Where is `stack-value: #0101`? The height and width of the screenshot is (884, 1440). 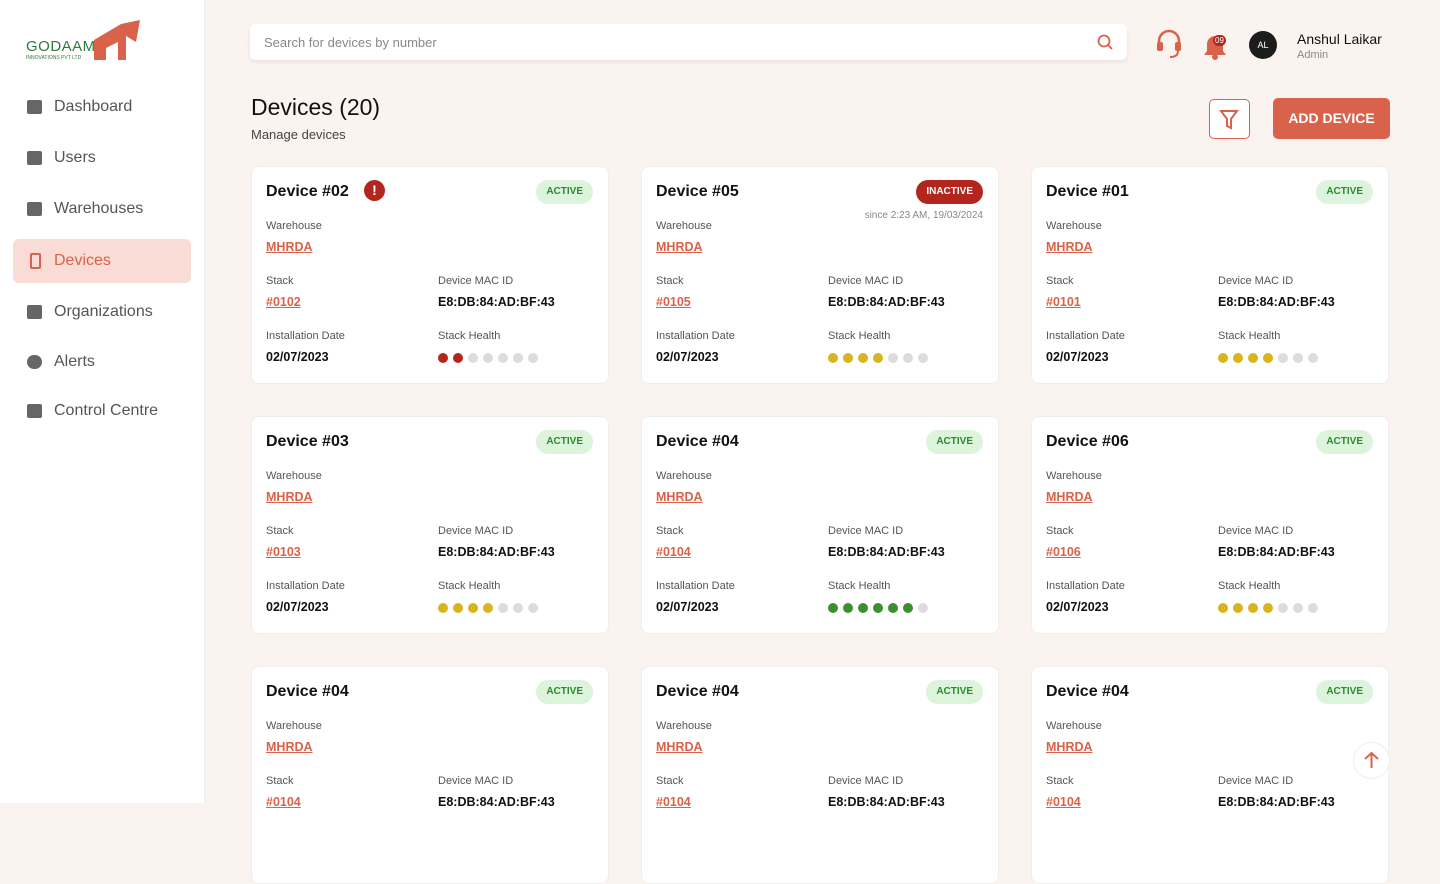 stack-value: #0101 is located at coordinates (1063, 302).